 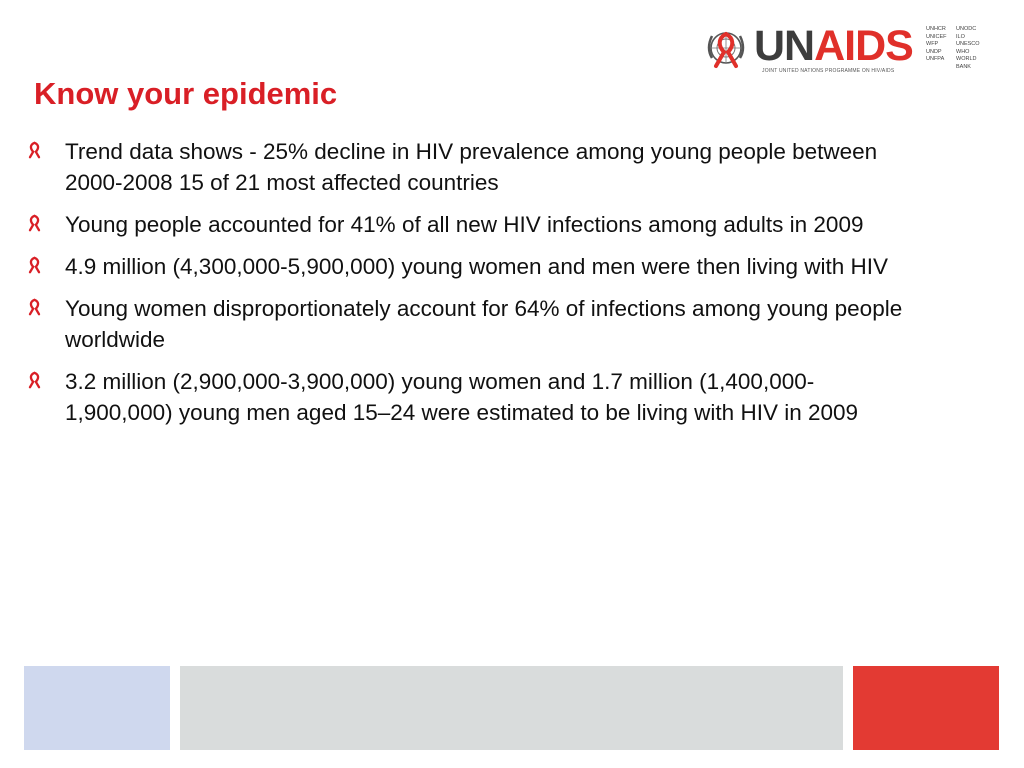 I want to click on cosponsor: WORLD BANK, so click(x=966, y=63).